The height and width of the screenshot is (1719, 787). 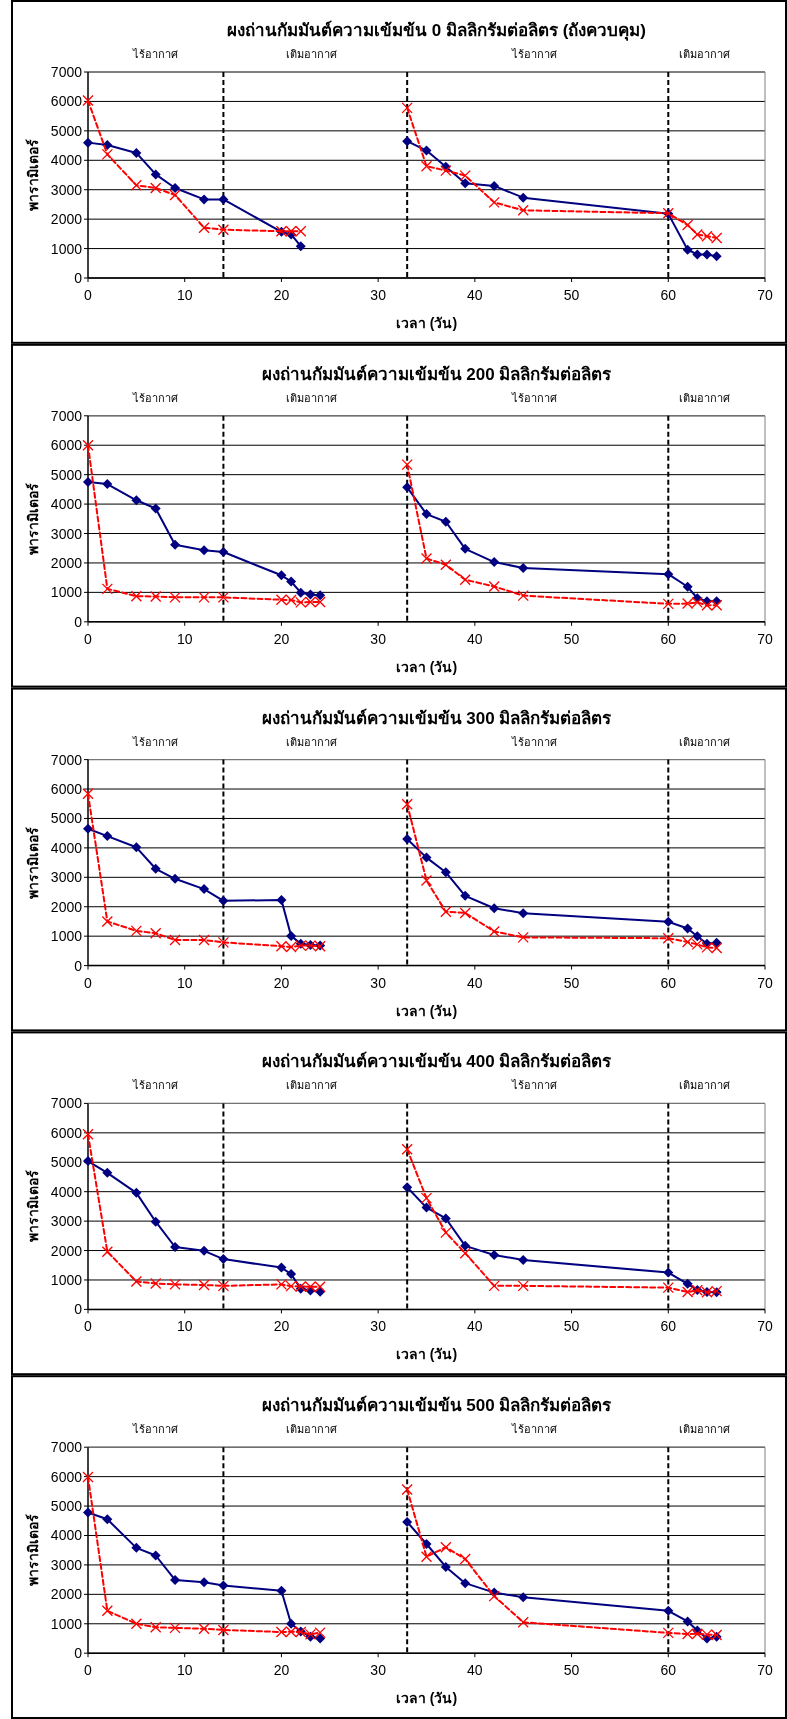 I want to click on chart-title: ผงถ่านกัมมันต์ความเข้มข้น 300 มิลลิกรัมต่อลิตร, so click(x=437, y=717).